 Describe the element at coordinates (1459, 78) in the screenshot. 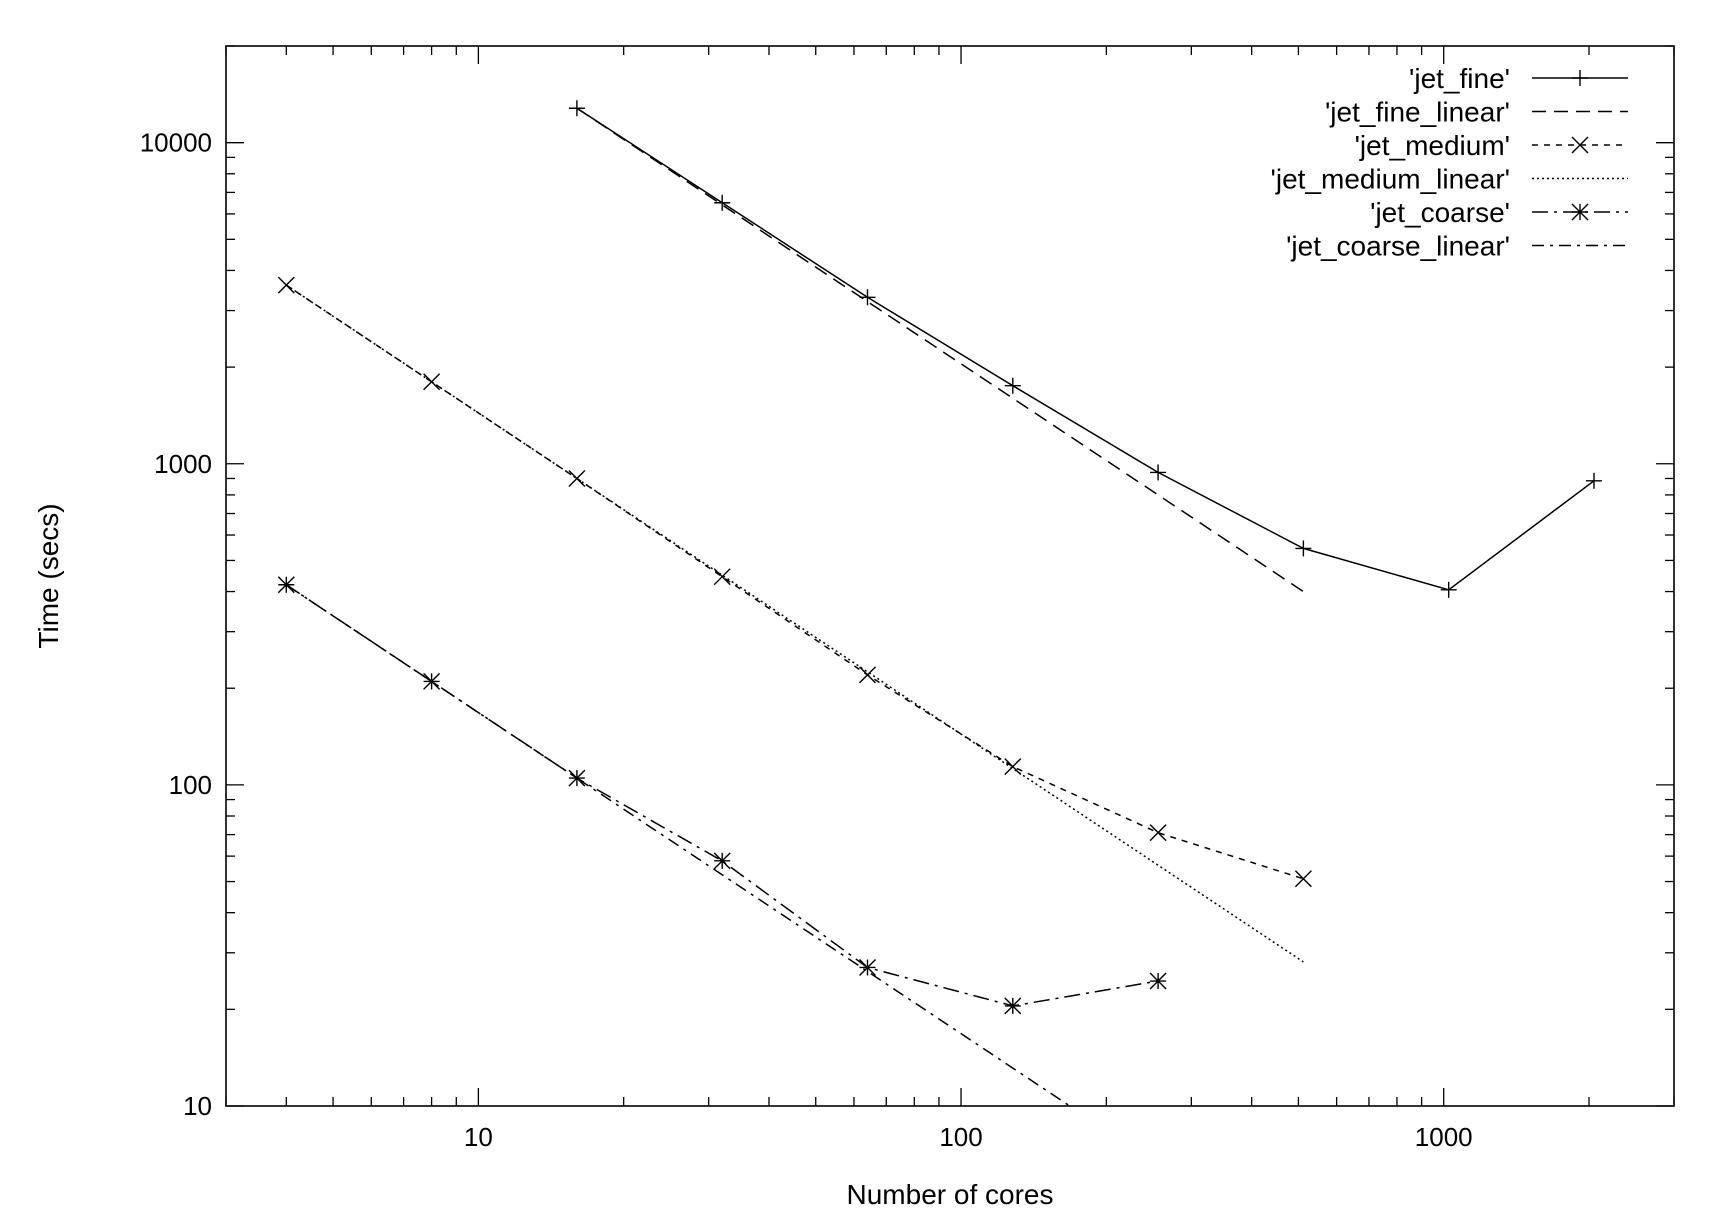

I see `legend-label: 'jet_fine'` at that location.